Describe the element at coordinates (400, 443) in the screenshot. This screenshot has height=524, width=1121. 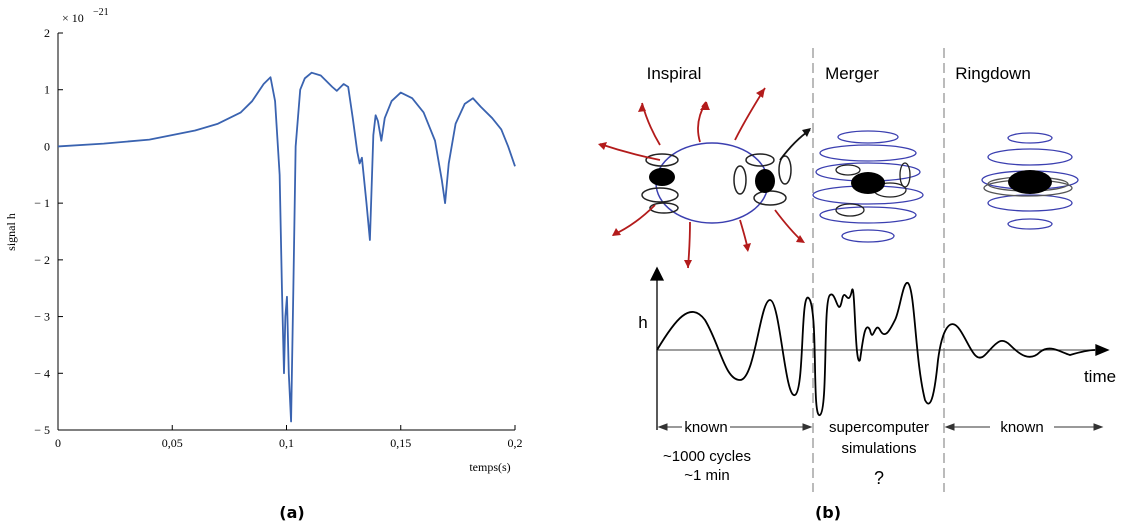
I see `x-tick-label: 0,15` at that location.